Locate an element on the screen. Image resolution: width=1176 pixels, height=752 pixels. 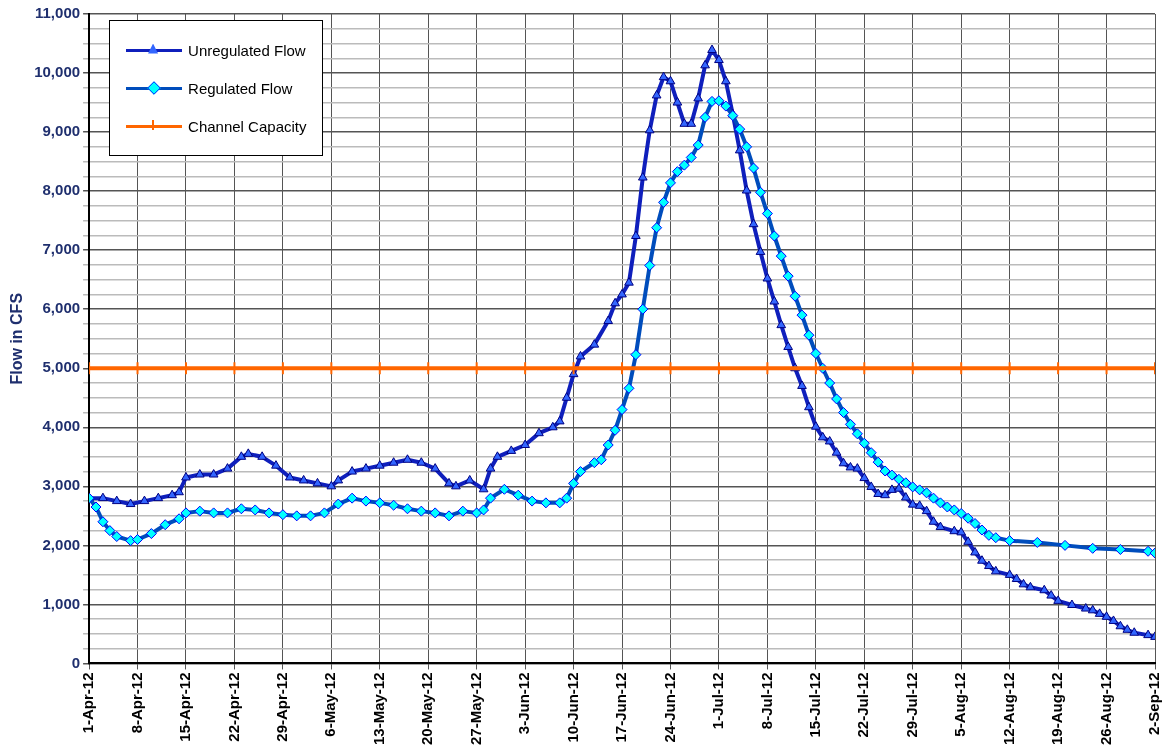
x-tick-label: 29-Apr-12 is located at coordinates (282, 707).